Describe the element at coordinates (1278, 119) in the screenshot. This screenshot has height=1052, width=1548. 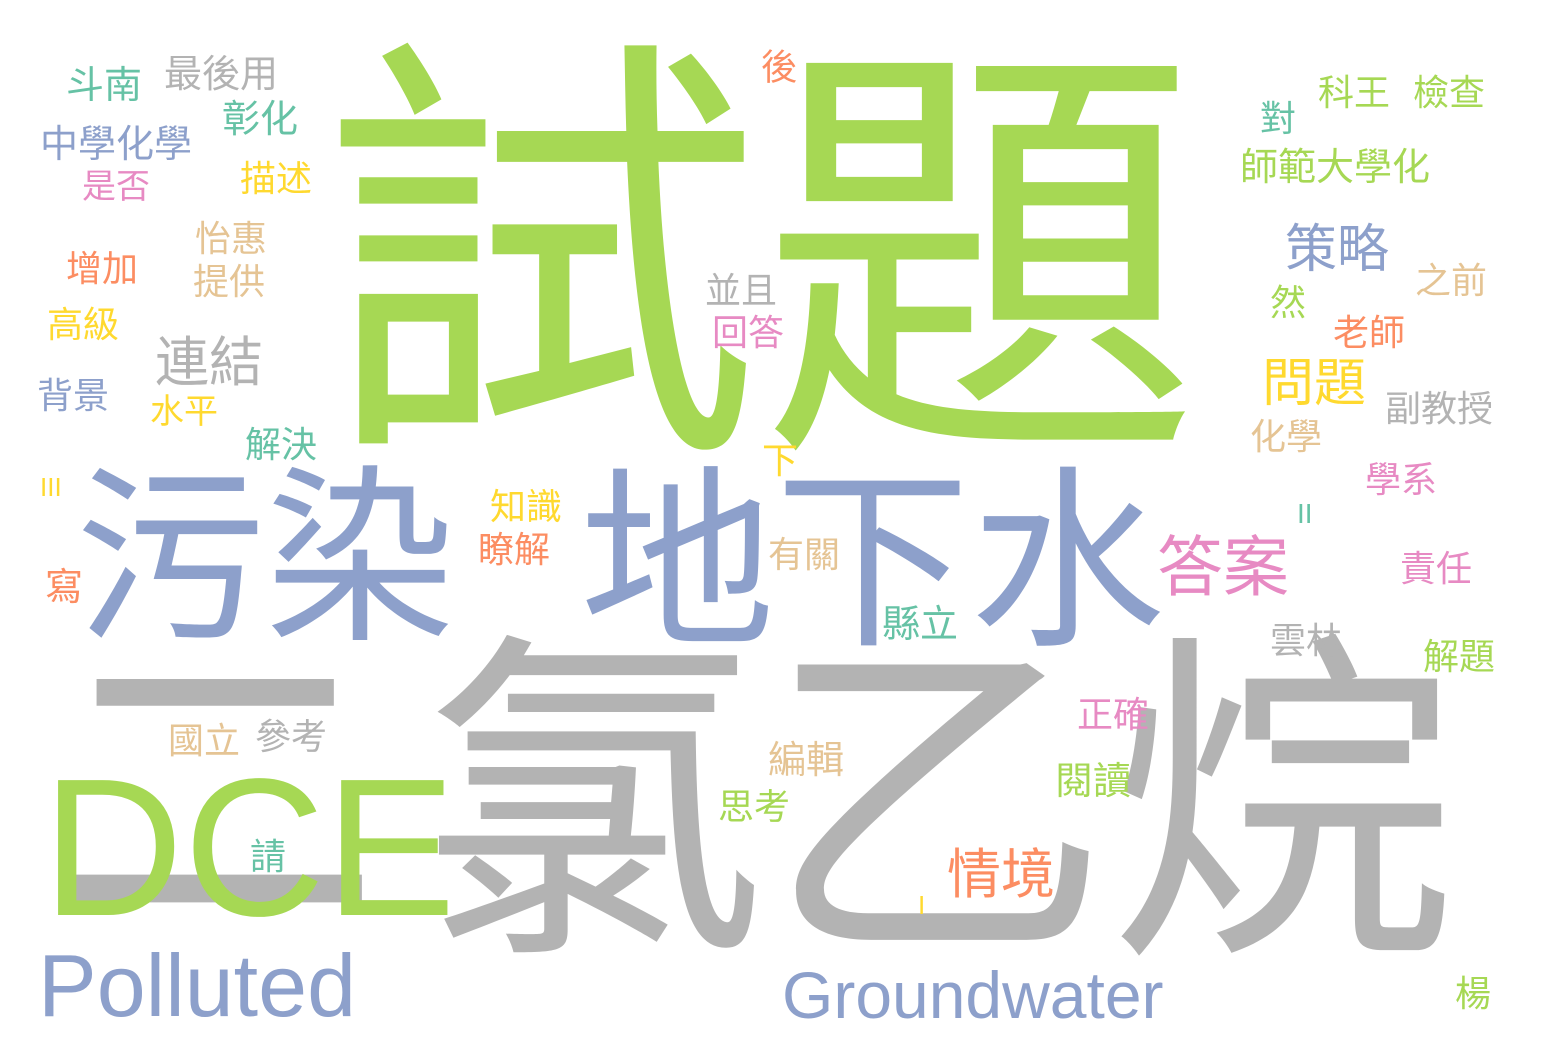
I see `word-dui: 對` at that location.